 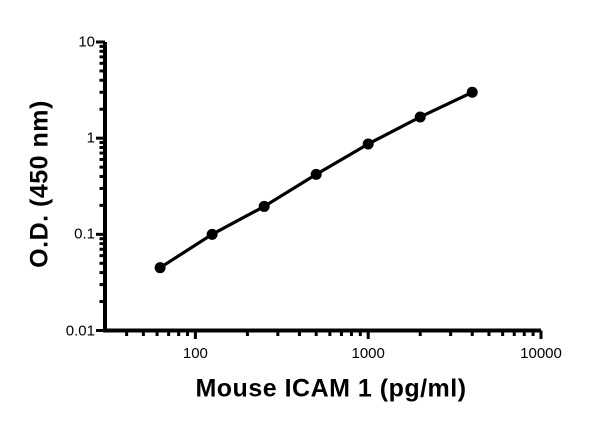 What do you see at coordinates (90, 138) in the screenshot?
I see `y-tick-label: 1` at bounding box center [90, 138].